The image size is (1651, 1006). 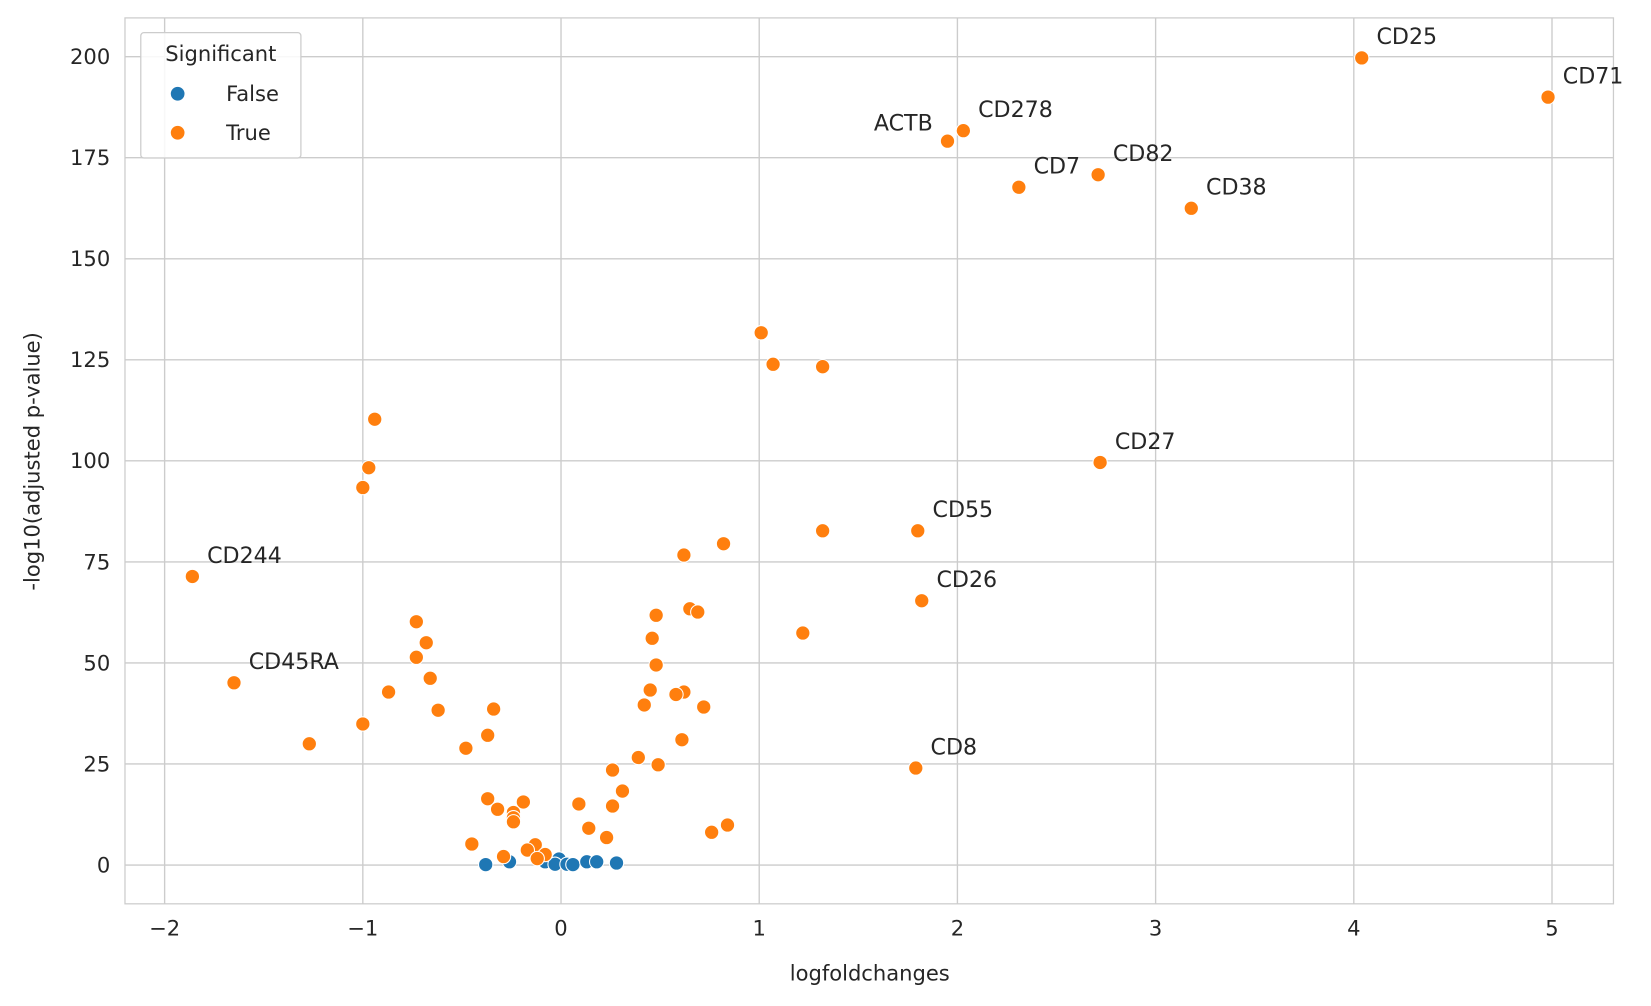 What do you see at coordinates (96, 763) in the screenshot?
I see `y-tick-label: 25` at bounding box center [96, 763].